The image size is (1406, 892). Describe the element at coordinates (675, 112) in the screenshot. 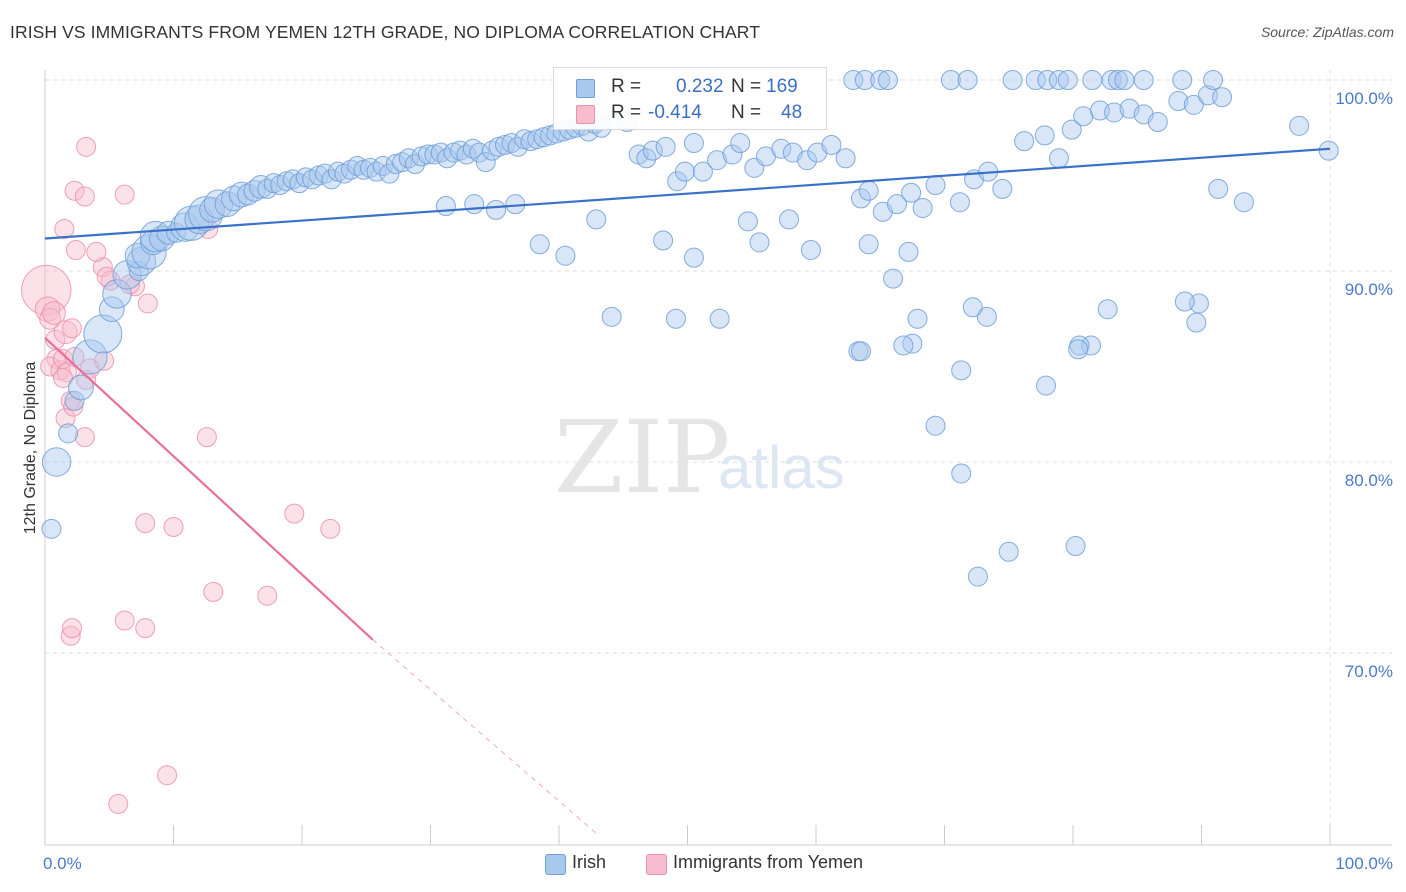

I see `yemen-r-value: -0.414` at that location.